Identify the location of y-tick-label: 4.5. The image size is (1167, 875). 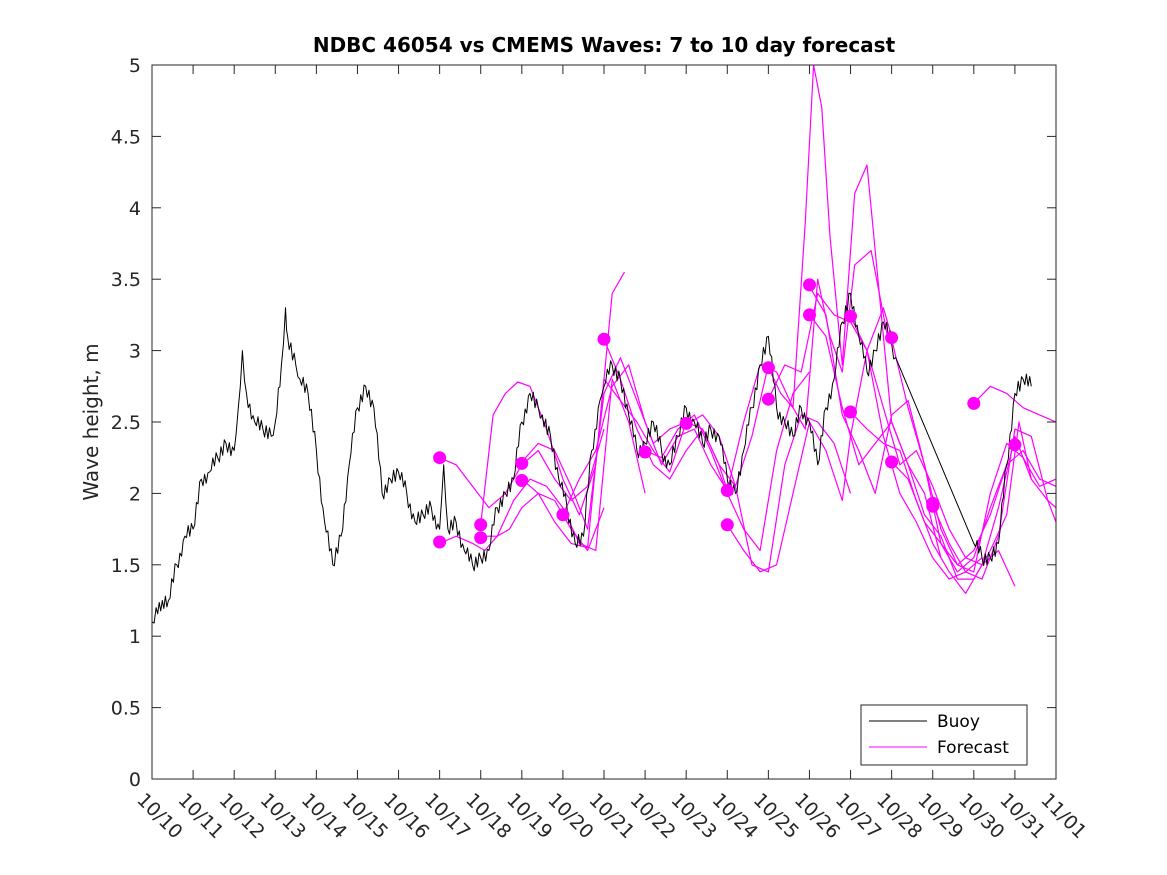
(126, 137).